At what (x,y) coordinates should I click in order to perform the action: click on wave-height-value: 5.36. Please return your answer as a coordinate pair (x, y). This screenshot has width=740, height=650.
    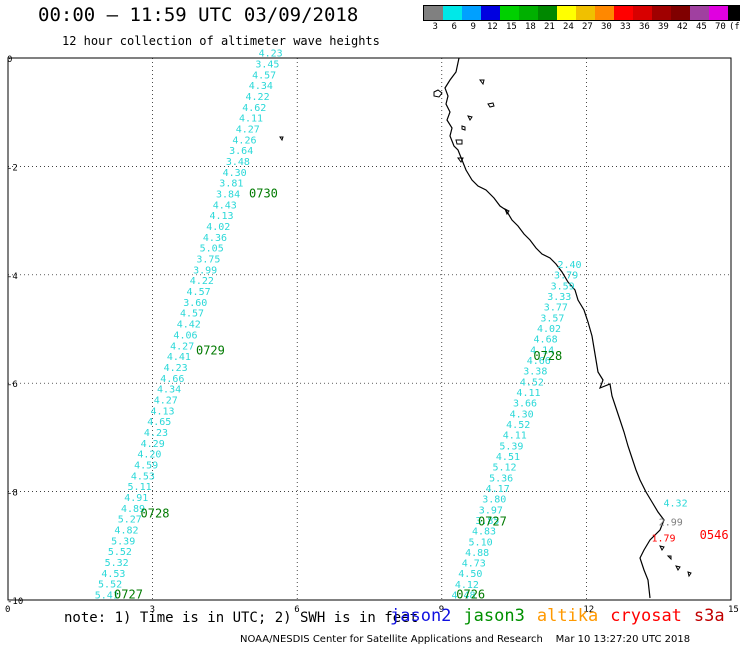
    Looking at the image, I should click on (501, 478).